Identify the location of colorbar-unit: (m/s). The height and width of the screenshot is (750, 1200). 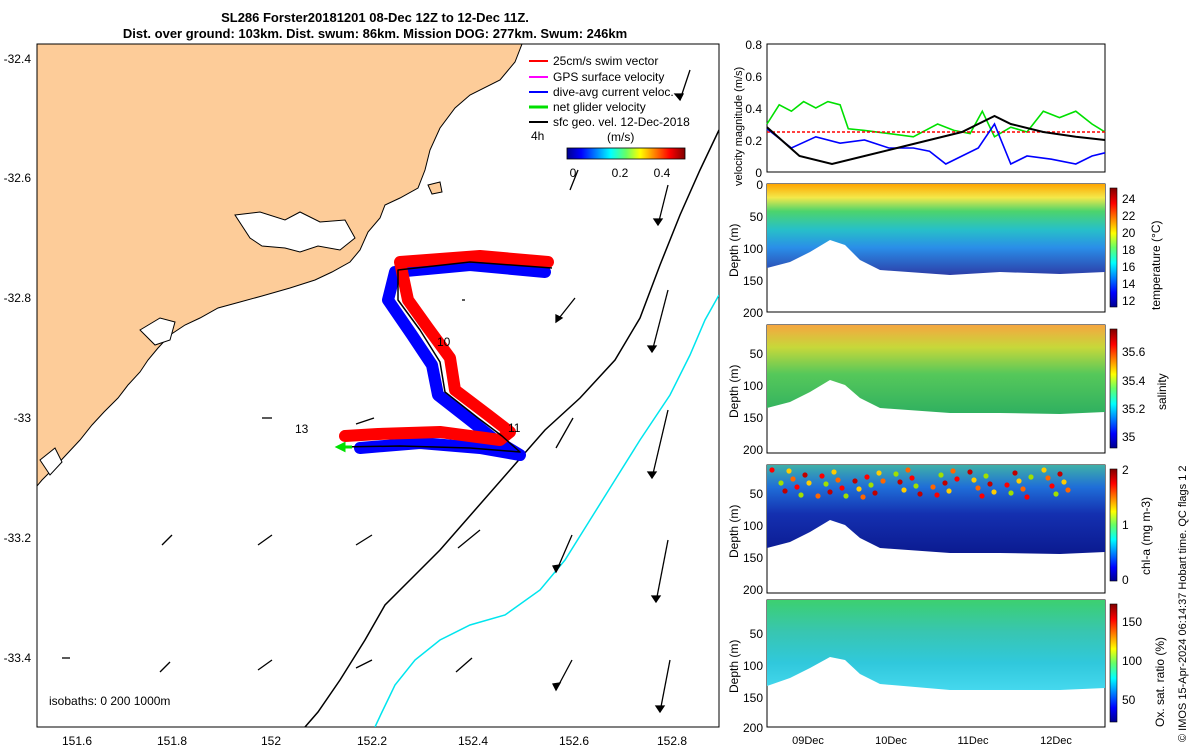
(620, 137).